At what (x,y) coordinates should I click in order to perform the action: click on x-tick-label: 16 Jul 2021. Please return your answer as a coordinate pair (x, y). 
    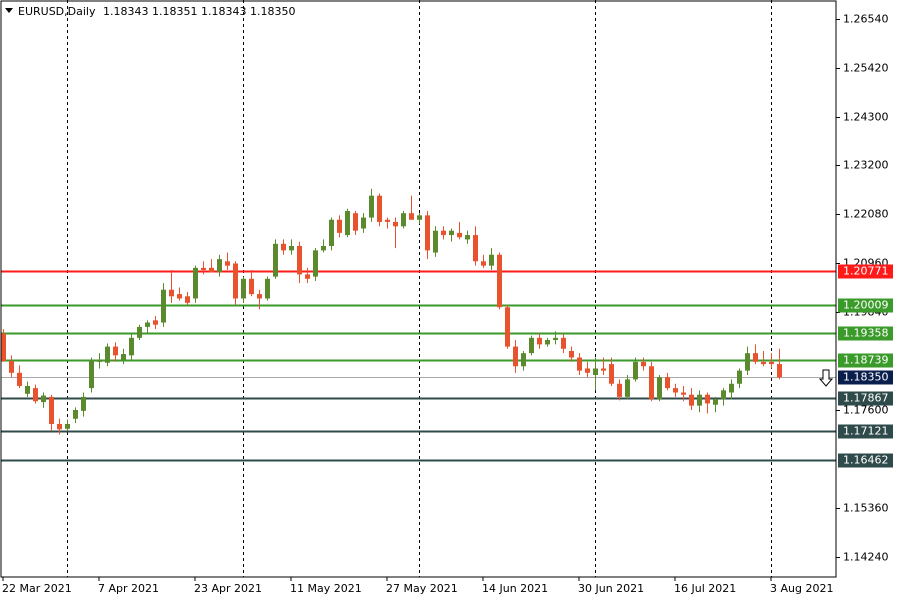
    Looking at the image, I should click on (705, 588).